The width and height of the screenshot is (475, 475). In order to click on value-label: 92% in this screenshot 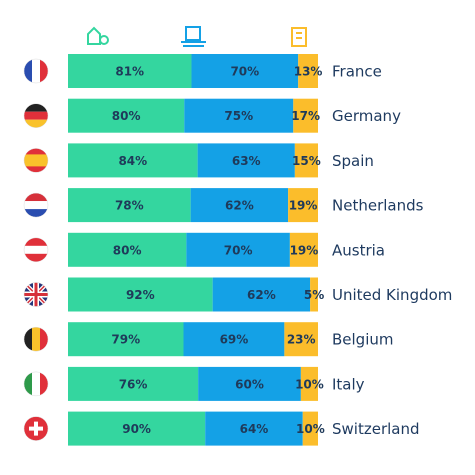, I will do `click(140, 295)`.